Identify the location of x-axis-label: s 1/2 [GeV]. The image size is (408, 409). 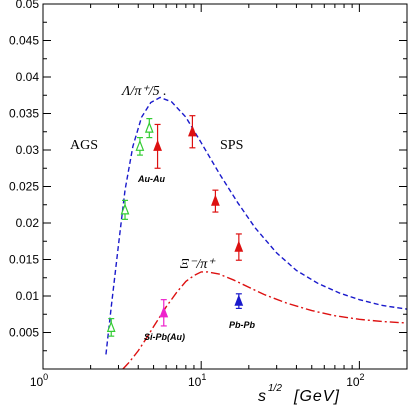
(299, 394).